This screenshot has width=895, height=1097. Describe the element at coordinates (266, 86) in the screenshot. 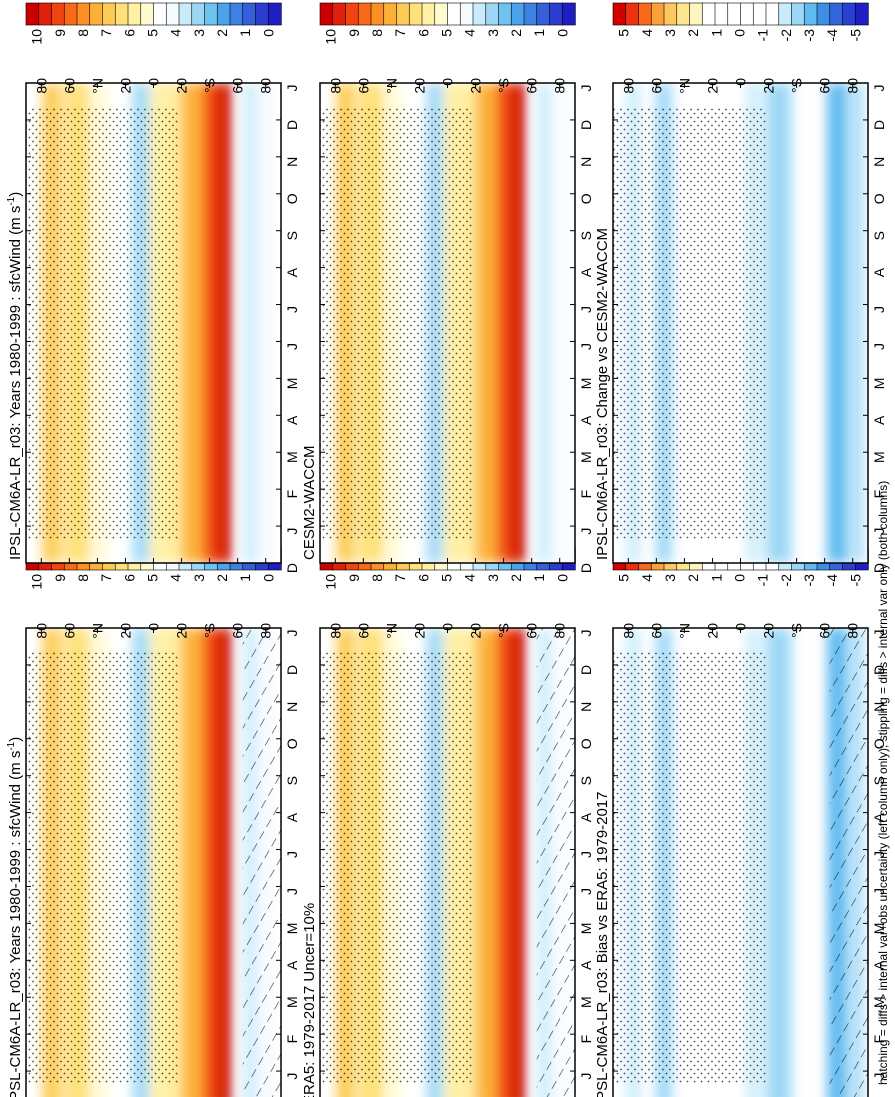

I see `y-tick-label: 80` at that location.